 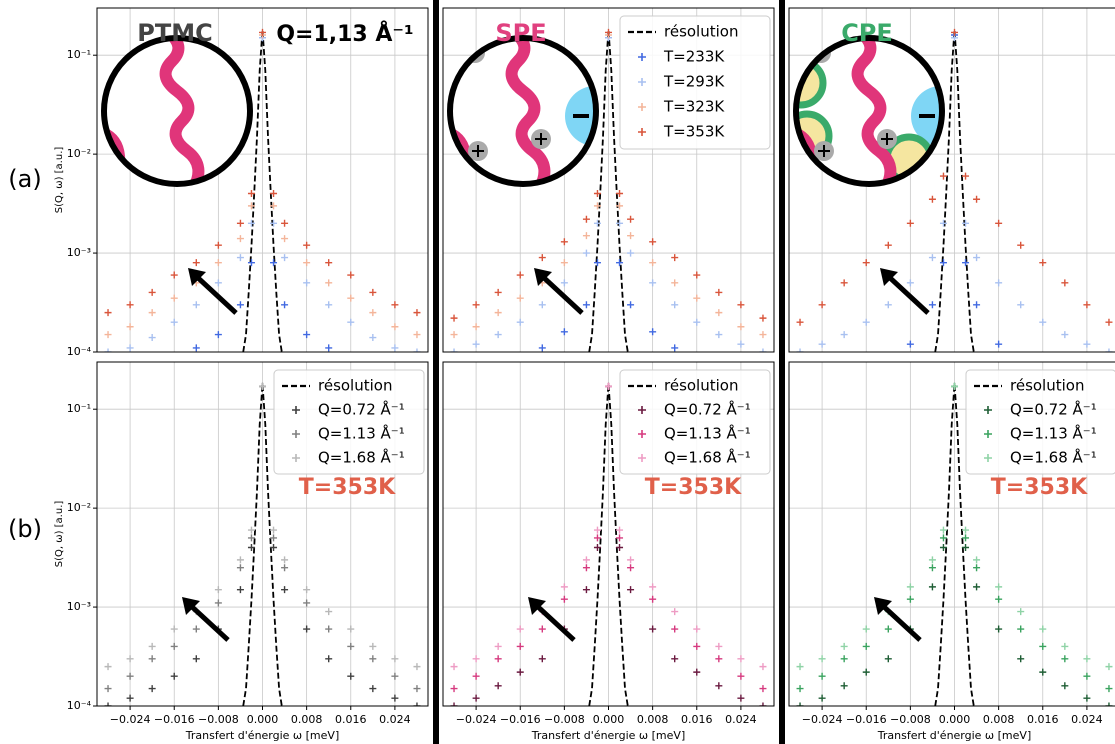 I want to click on y-tick-label: 10⁻¹, so click(x=79, y=54).